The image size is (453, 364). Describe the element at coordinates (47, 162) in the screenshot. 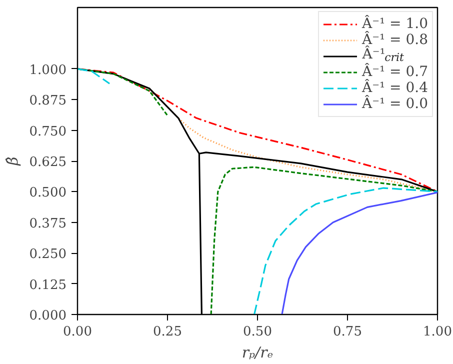

I see `y-tick-label: 0.625` at that location.